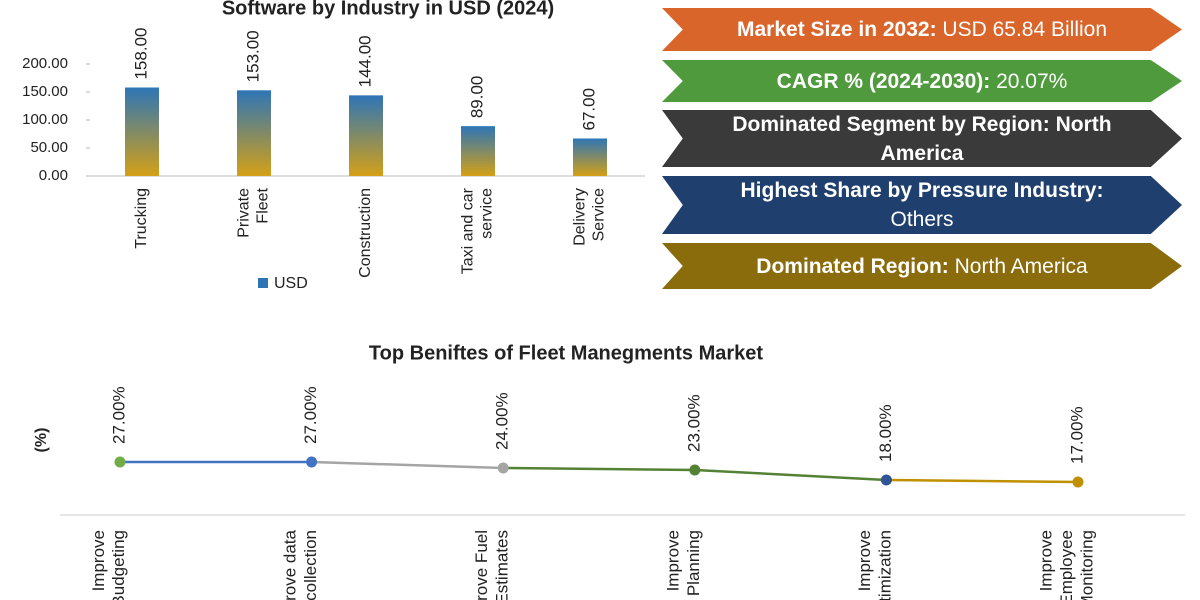 Image resolution: width=1200 pixels, height=600 pixels. I want to click on banner: Market Size in 2032: USD 65.84 Billion, so click(922, 29).